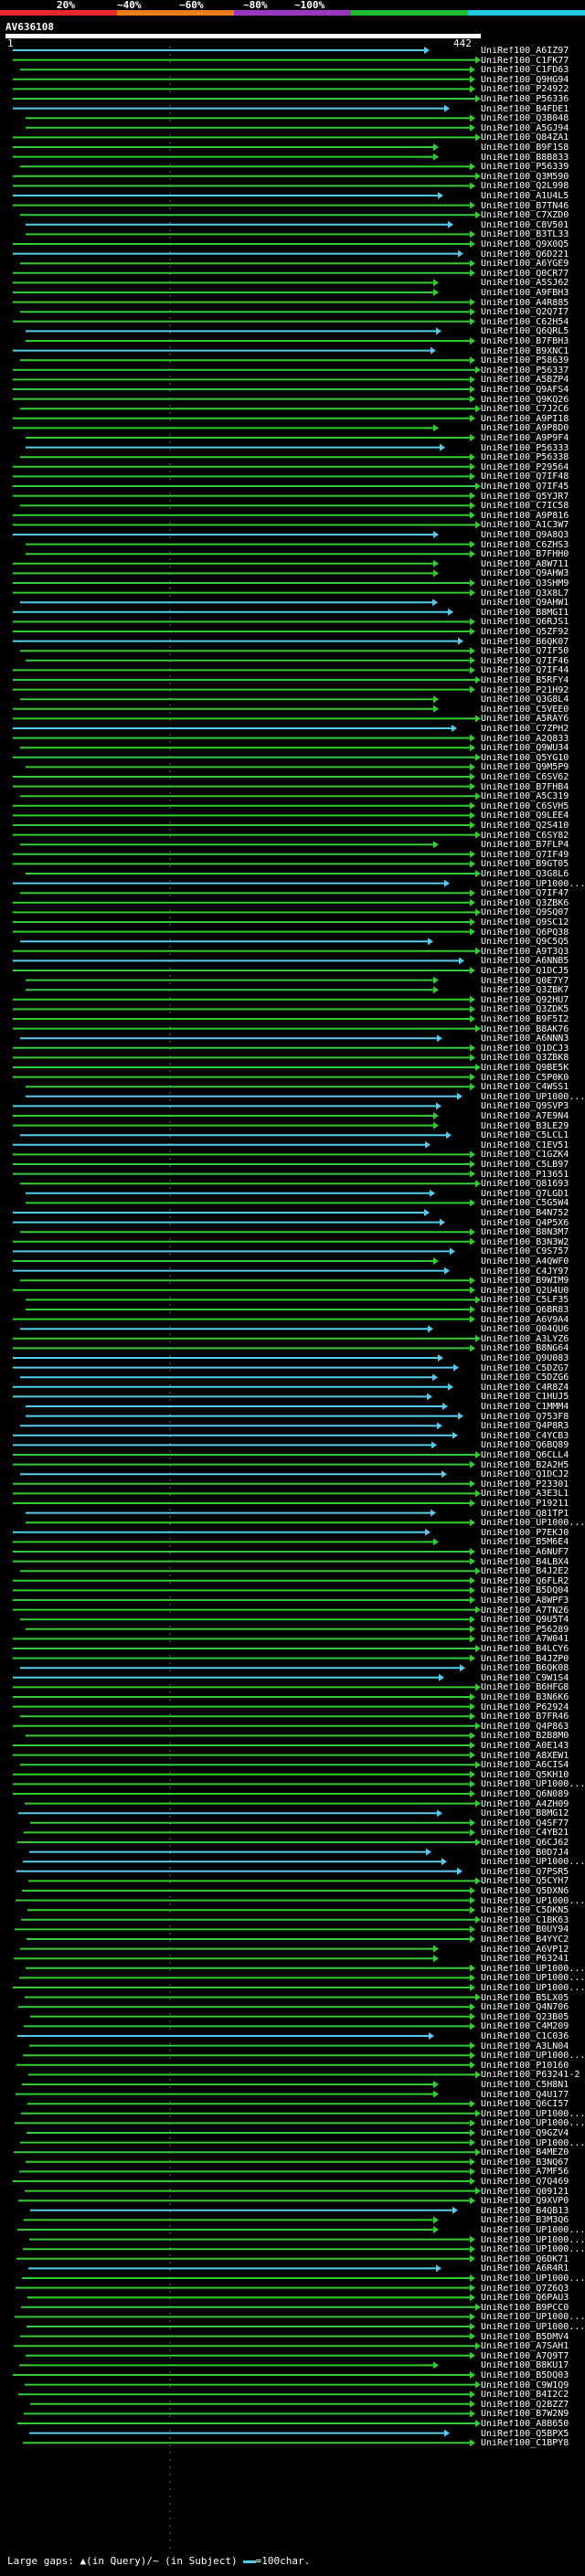  Describe the element at coordinates (525, 274) in the screenshot. I see `hit-label: UniRef100_Q0CR77` at that location.